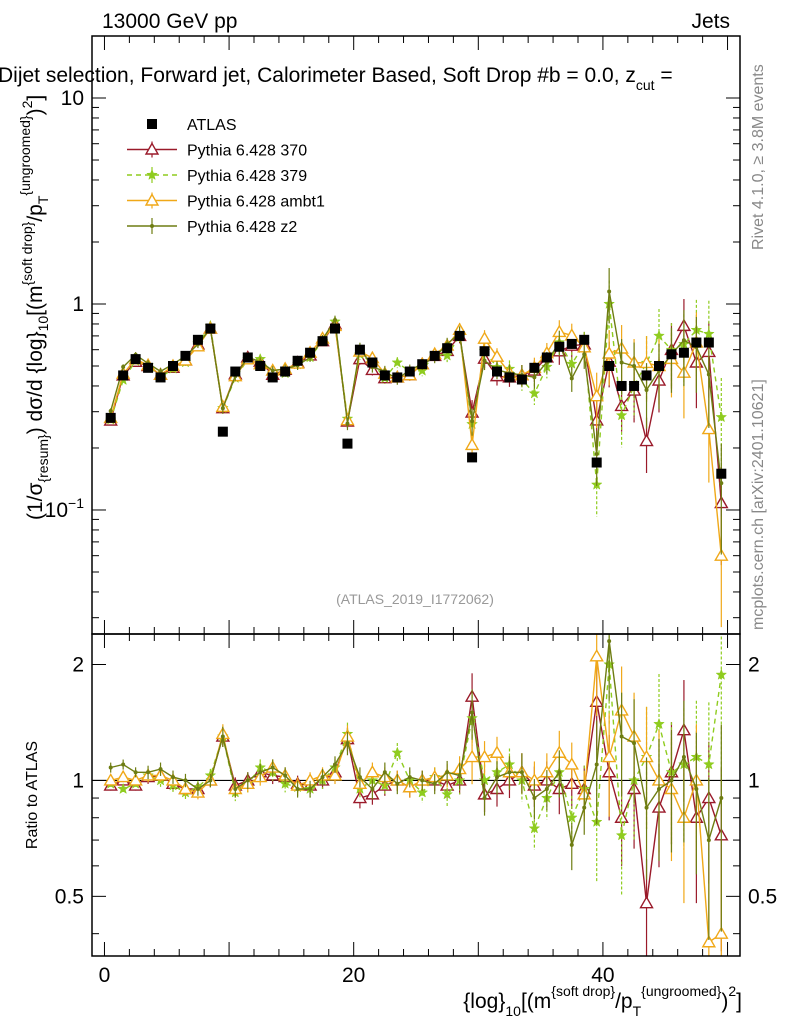  Describe the element at coordinates (169, 21) in the screenshot. I see `energy-label: 13000 GeV pp` at that location.